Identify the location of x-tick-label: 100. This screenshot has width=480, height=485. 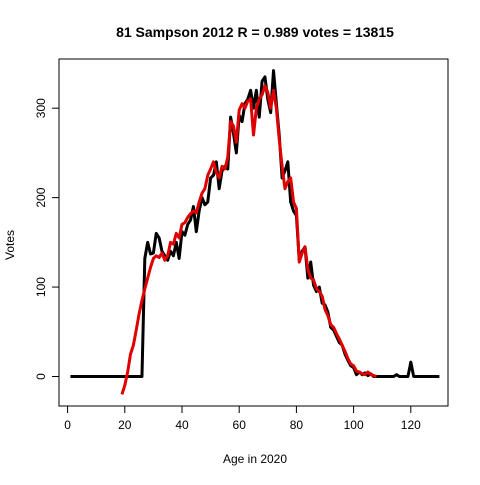
(354, 425).